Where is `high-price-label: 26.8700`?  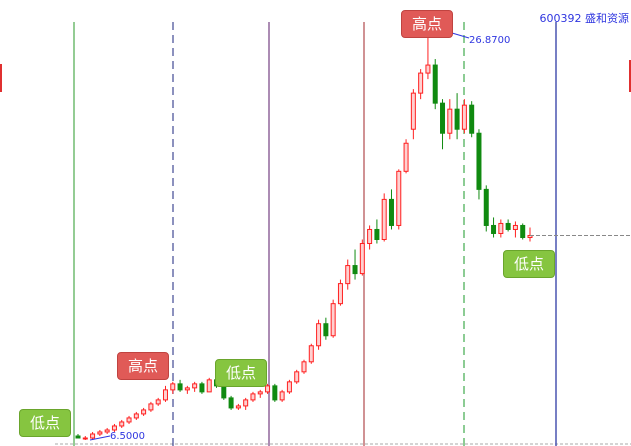 high-price-label: 26.8700 is located at coordinates (490, 40).